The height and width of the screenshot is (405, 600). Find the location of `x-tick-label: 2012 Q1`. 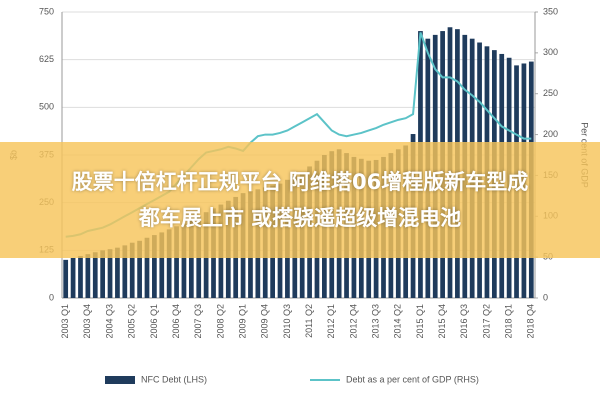

x-tick-label: 2012 Q1 is located at coordinates (331, 321).